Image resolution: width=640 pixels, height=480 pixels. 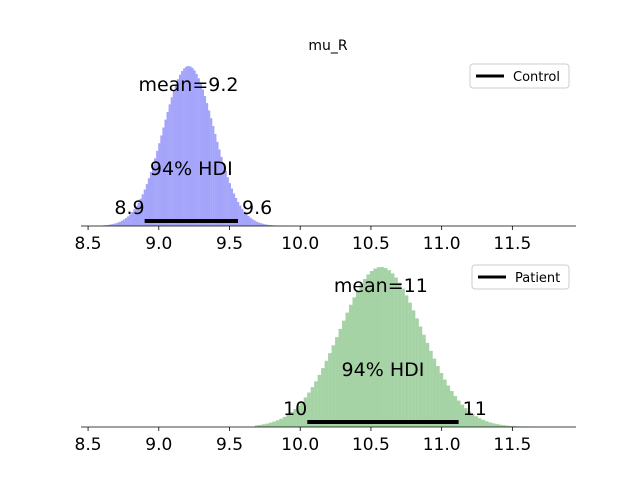 What do you see at coordinates (158, 244) in the screenshot?
I see `x-tick-label: 9.0` at bounding box center [158, 244].